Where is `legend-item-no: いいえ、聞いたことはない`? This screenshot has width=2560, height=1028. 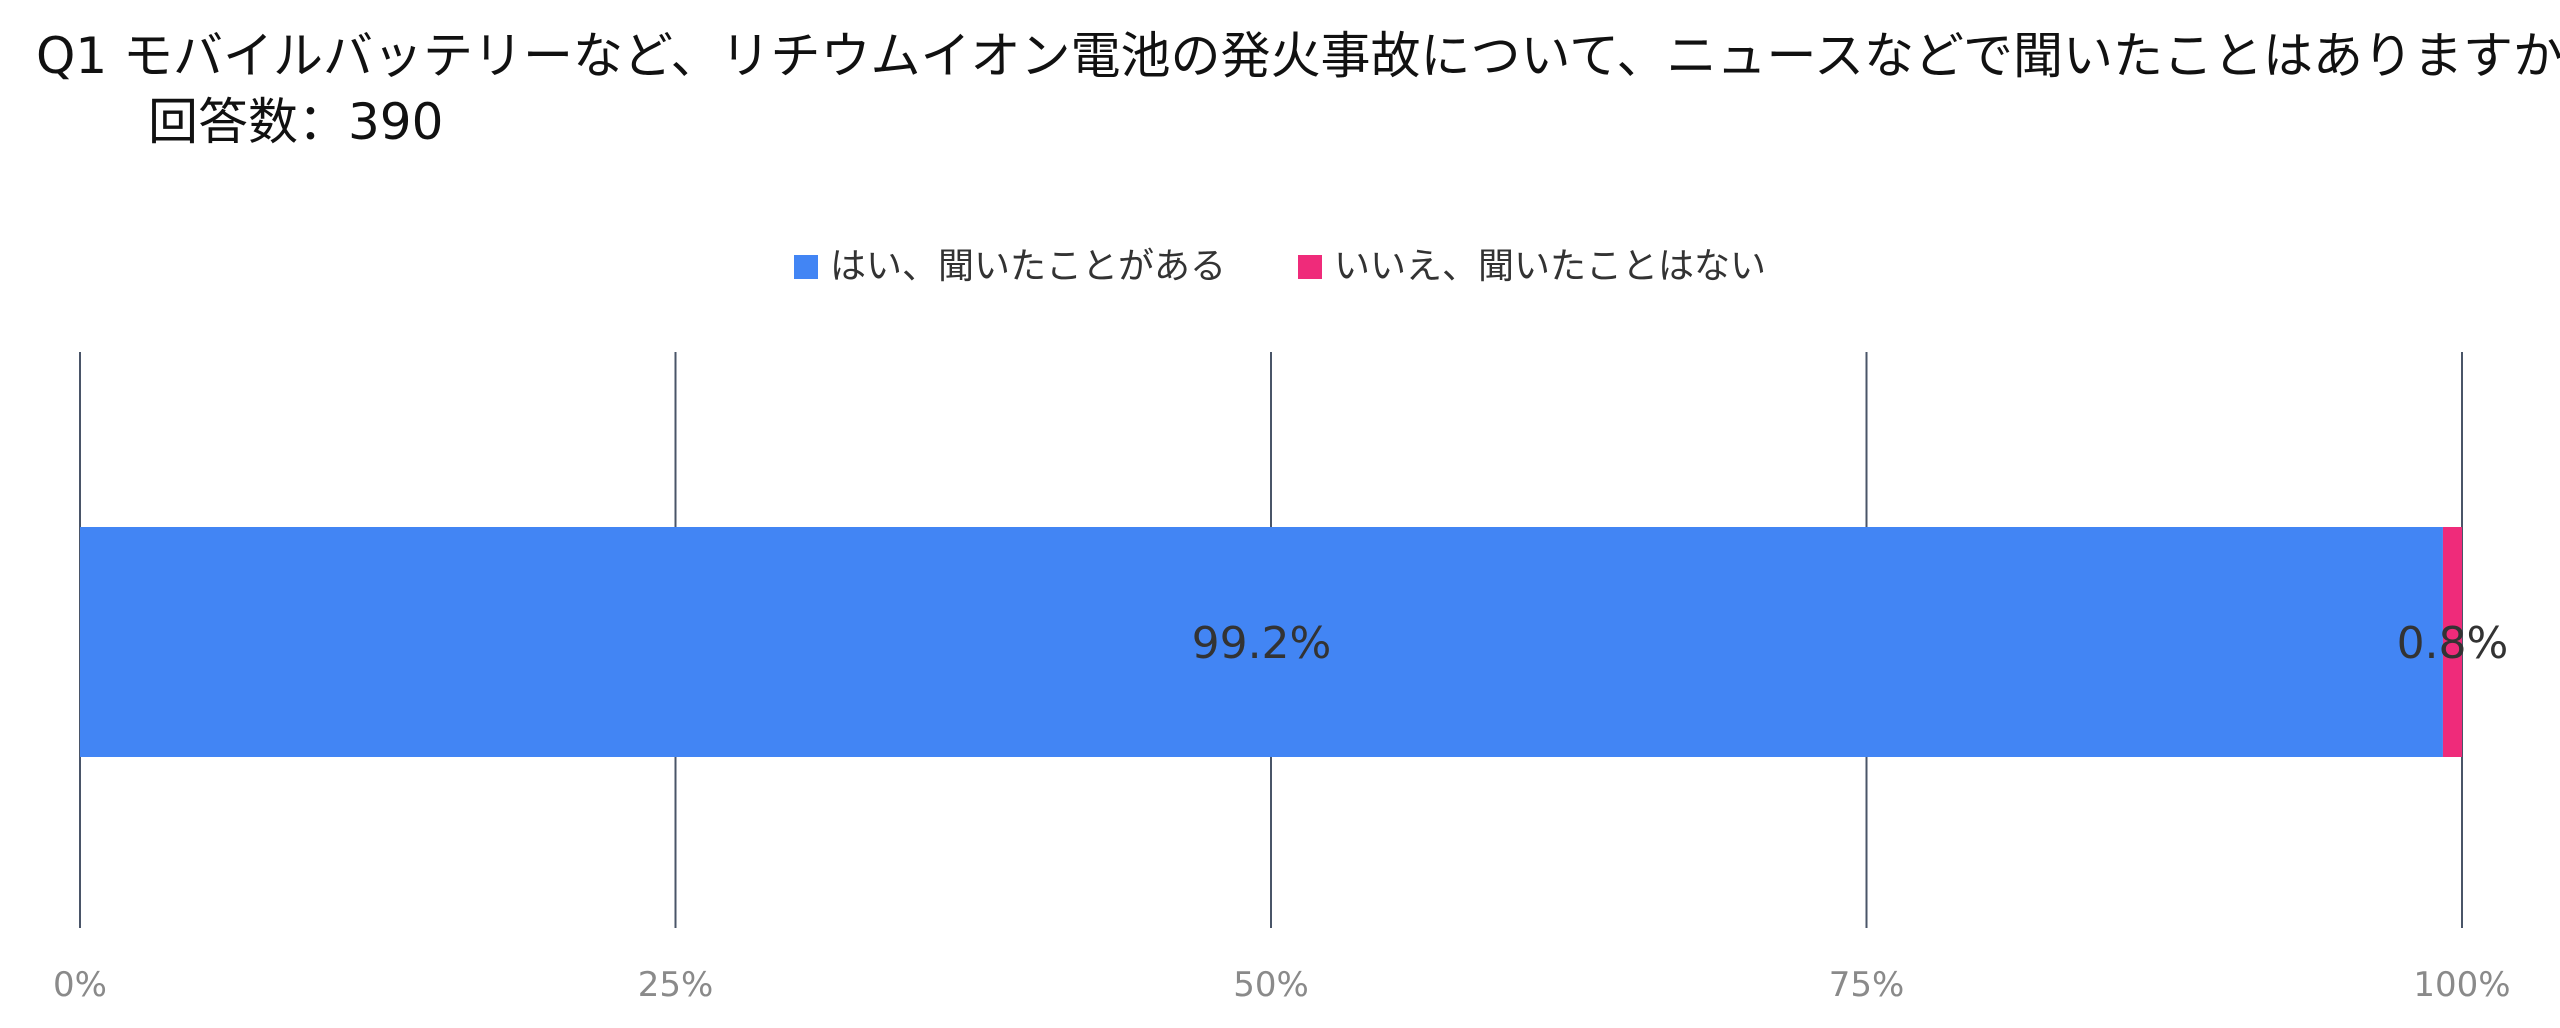
legend-item-no: いいえ、聞いたことはない is located at coordinates (1532, 267).